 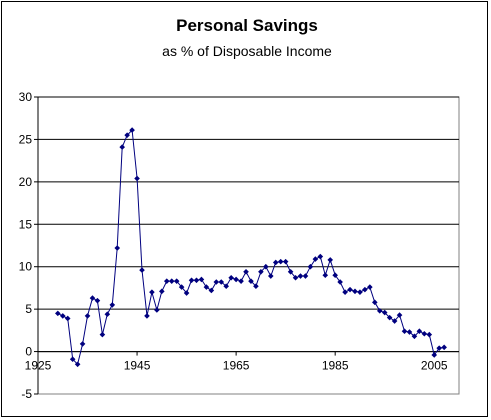 I want to click on x-tick-label: 1945, so click(x=137, y=366).